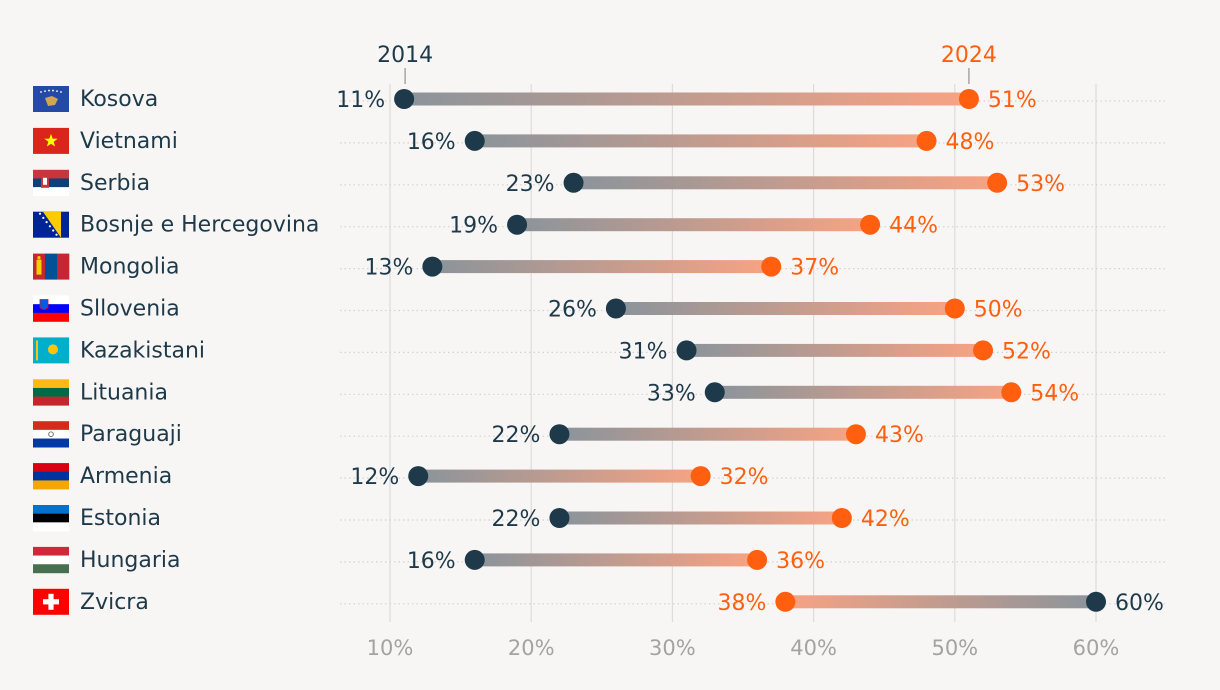 This screenshot has width=1220, height=690. Describe the element at coordinates (1139, 603) in the screenshot. I see `value-2014: 60%` at that location.